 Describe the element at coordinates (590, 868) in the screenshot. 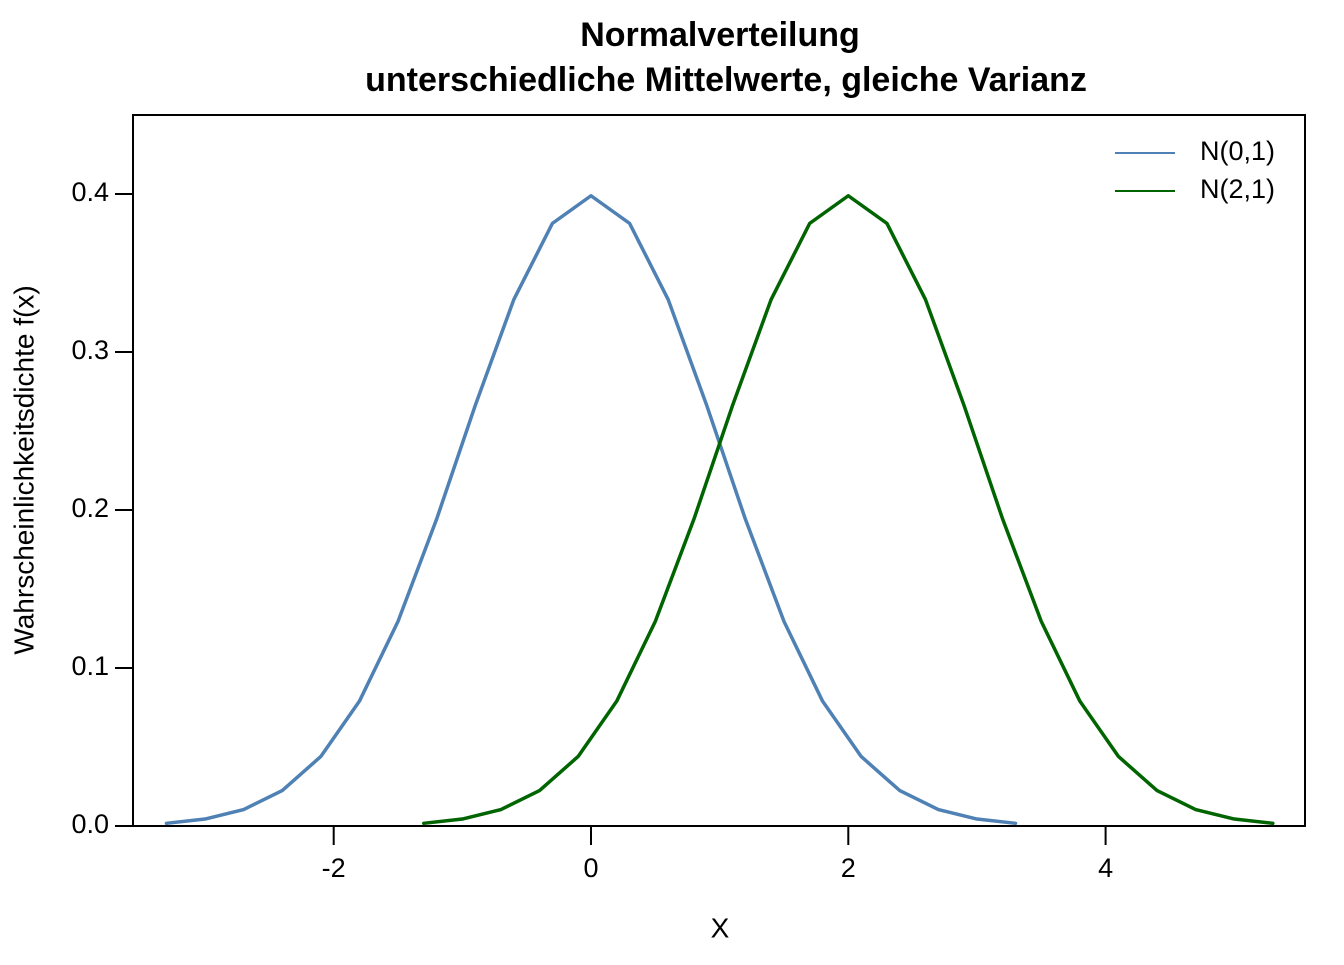

I see `x-tick-label: 0` at that location.